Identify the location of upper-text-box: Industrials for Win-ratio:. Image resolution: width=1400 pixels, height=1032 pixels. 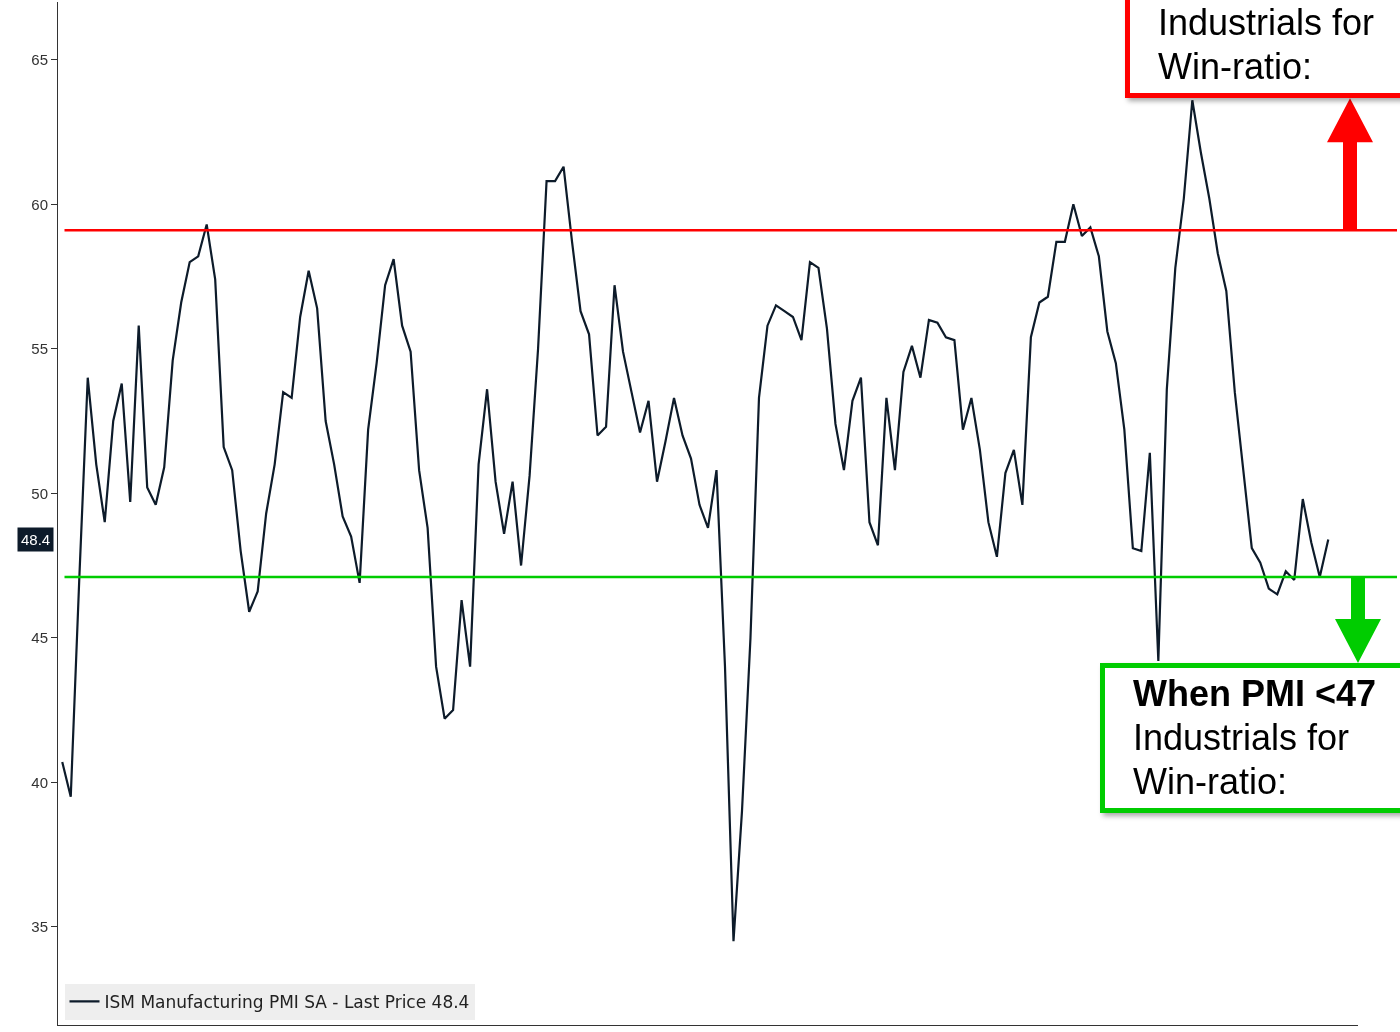
(1262, 49).